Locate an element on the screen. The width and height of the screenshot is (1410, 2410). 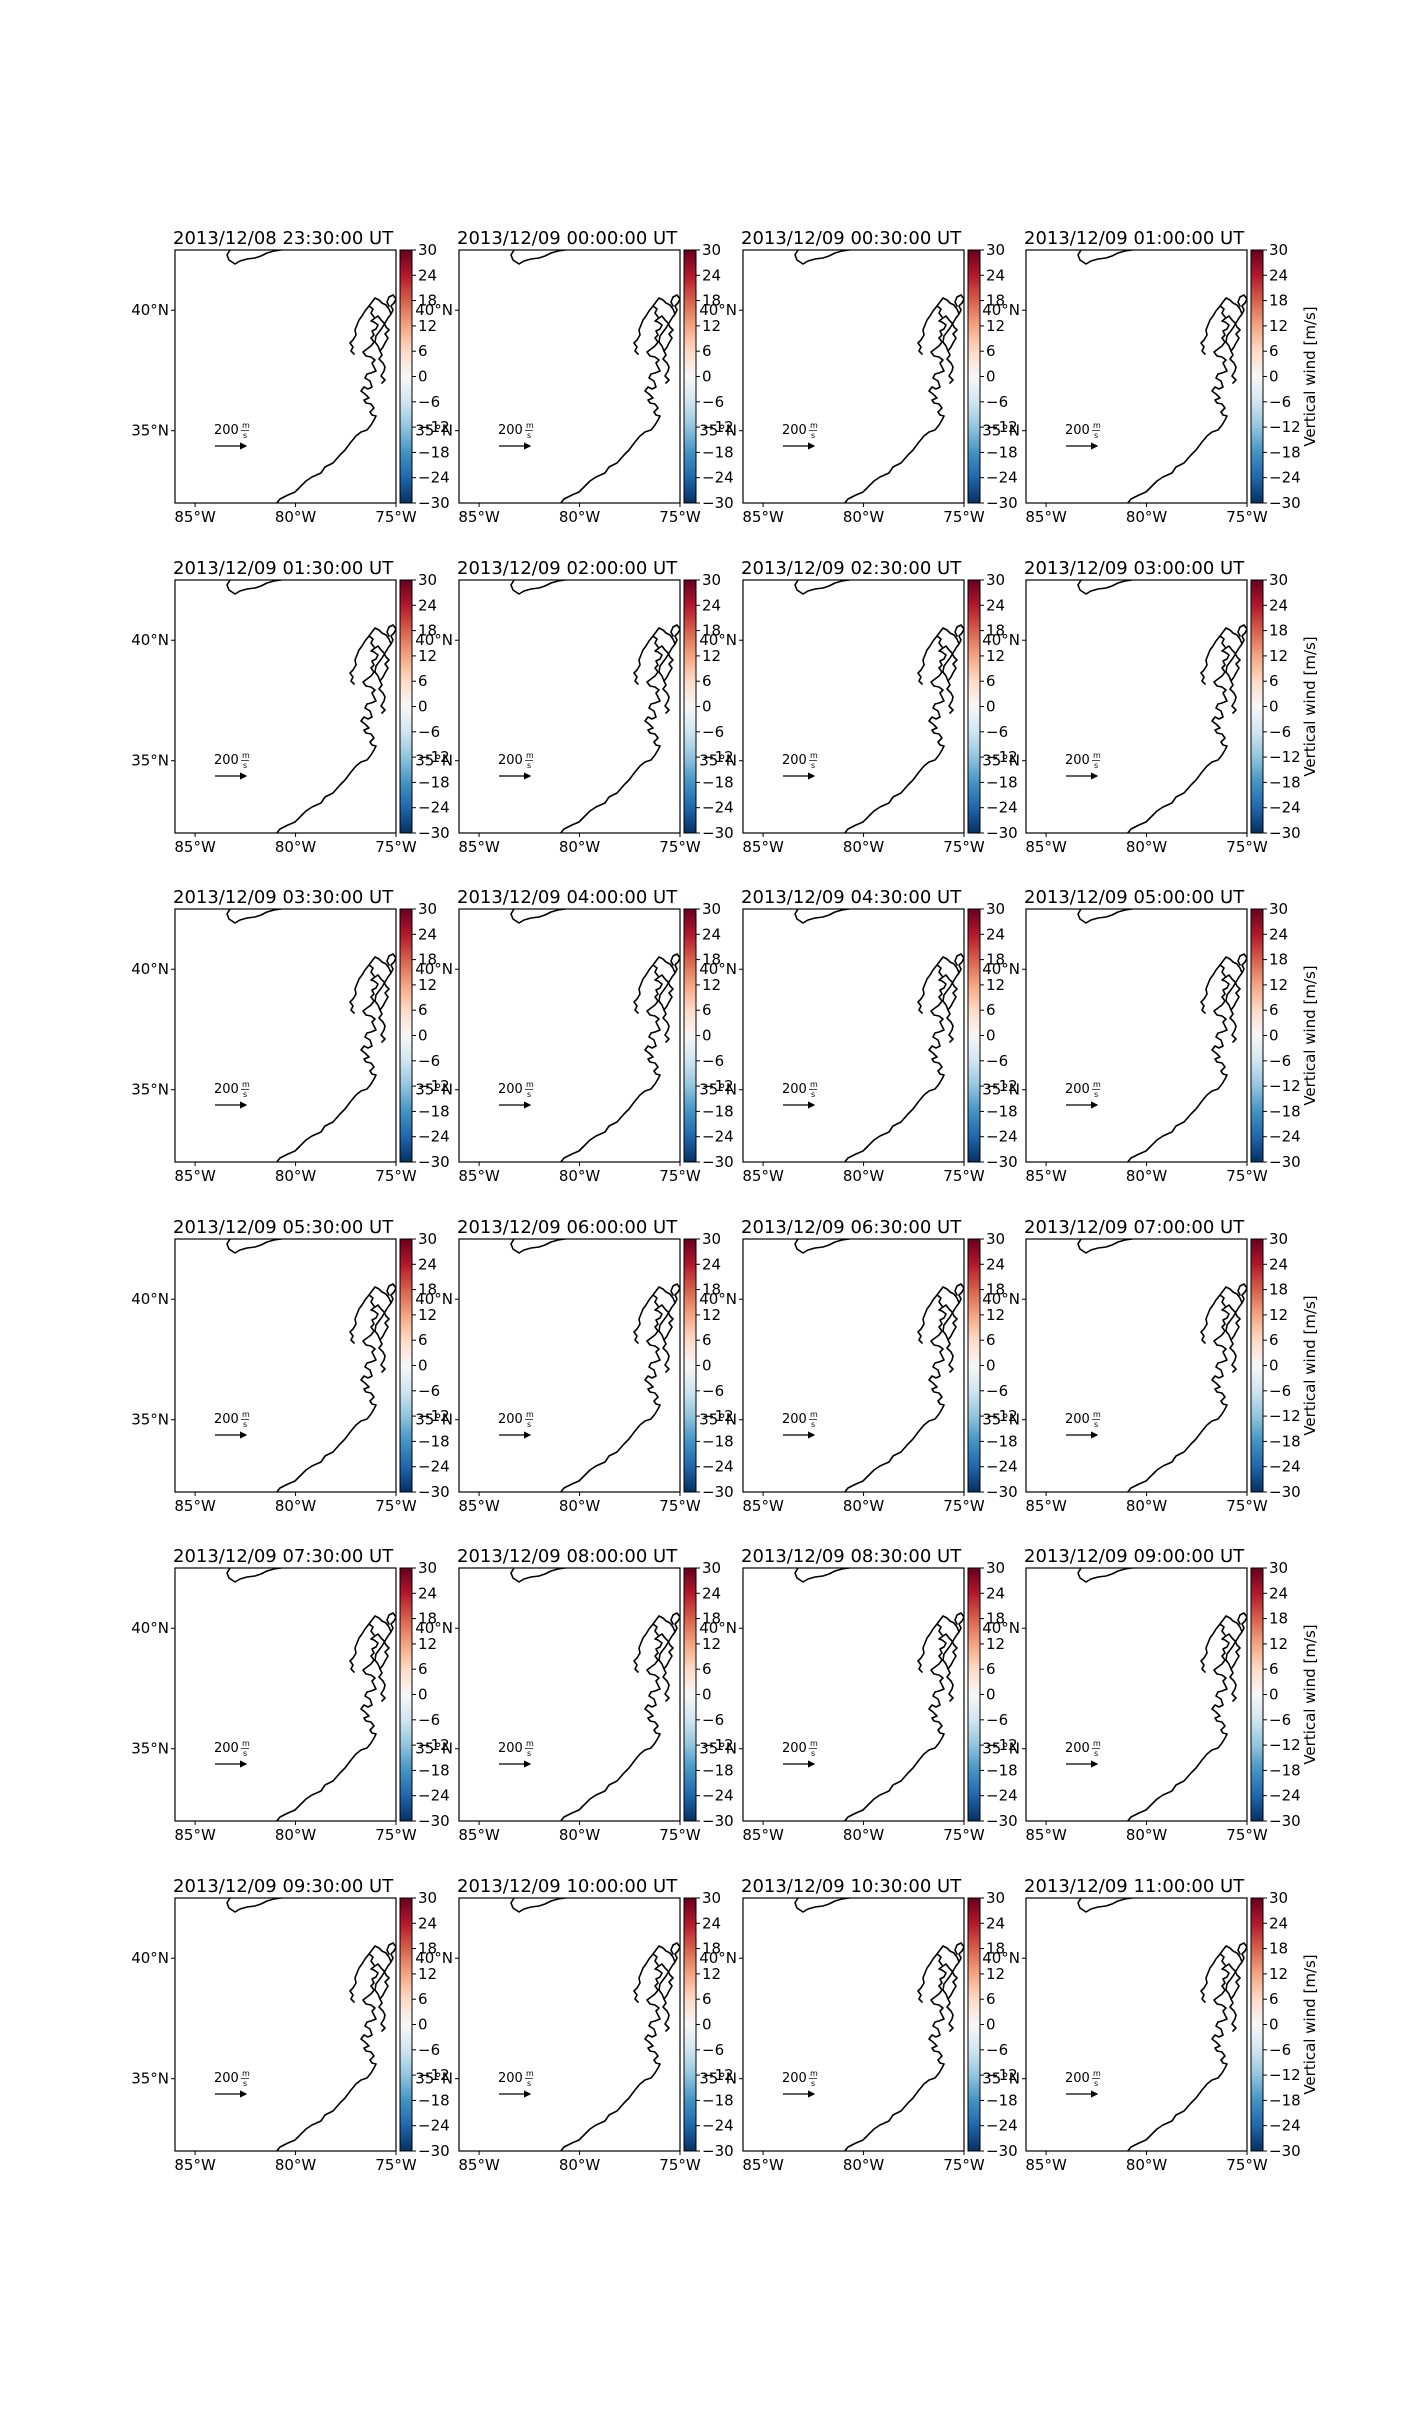
panel-title: 2013/12/09 05:00:00 UT is located at coordinates (1134, 897).